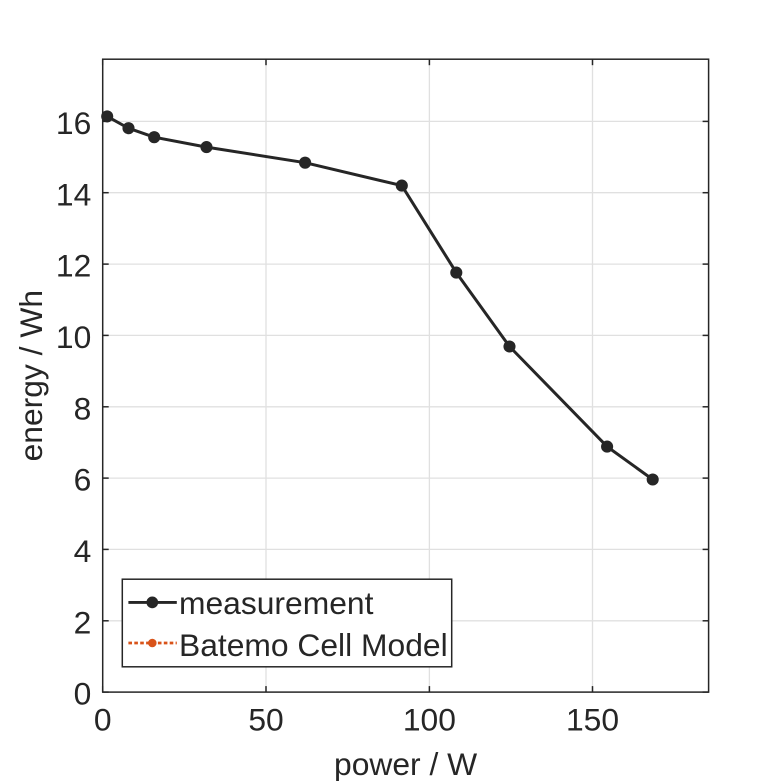 This screenshot has height=781, width=781. Describe the element at coordinates (83, 480) in the screenshot. I see `svg-text: 6` at that location.